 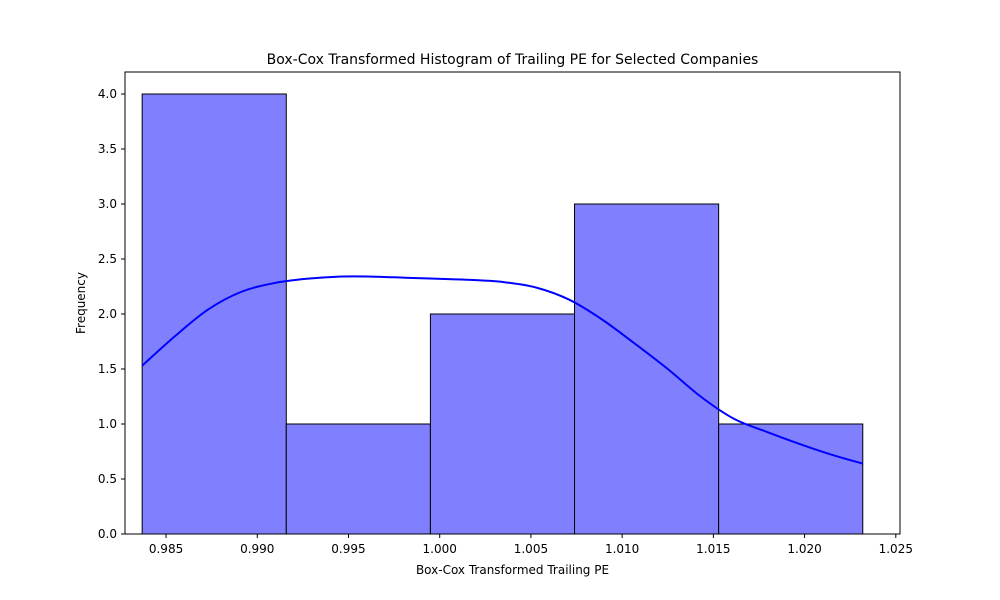 What do you see at coordinates (531, 549) in the screenshot?
I see `x-tick-label: 1.005` at bounding box center [531, 549].